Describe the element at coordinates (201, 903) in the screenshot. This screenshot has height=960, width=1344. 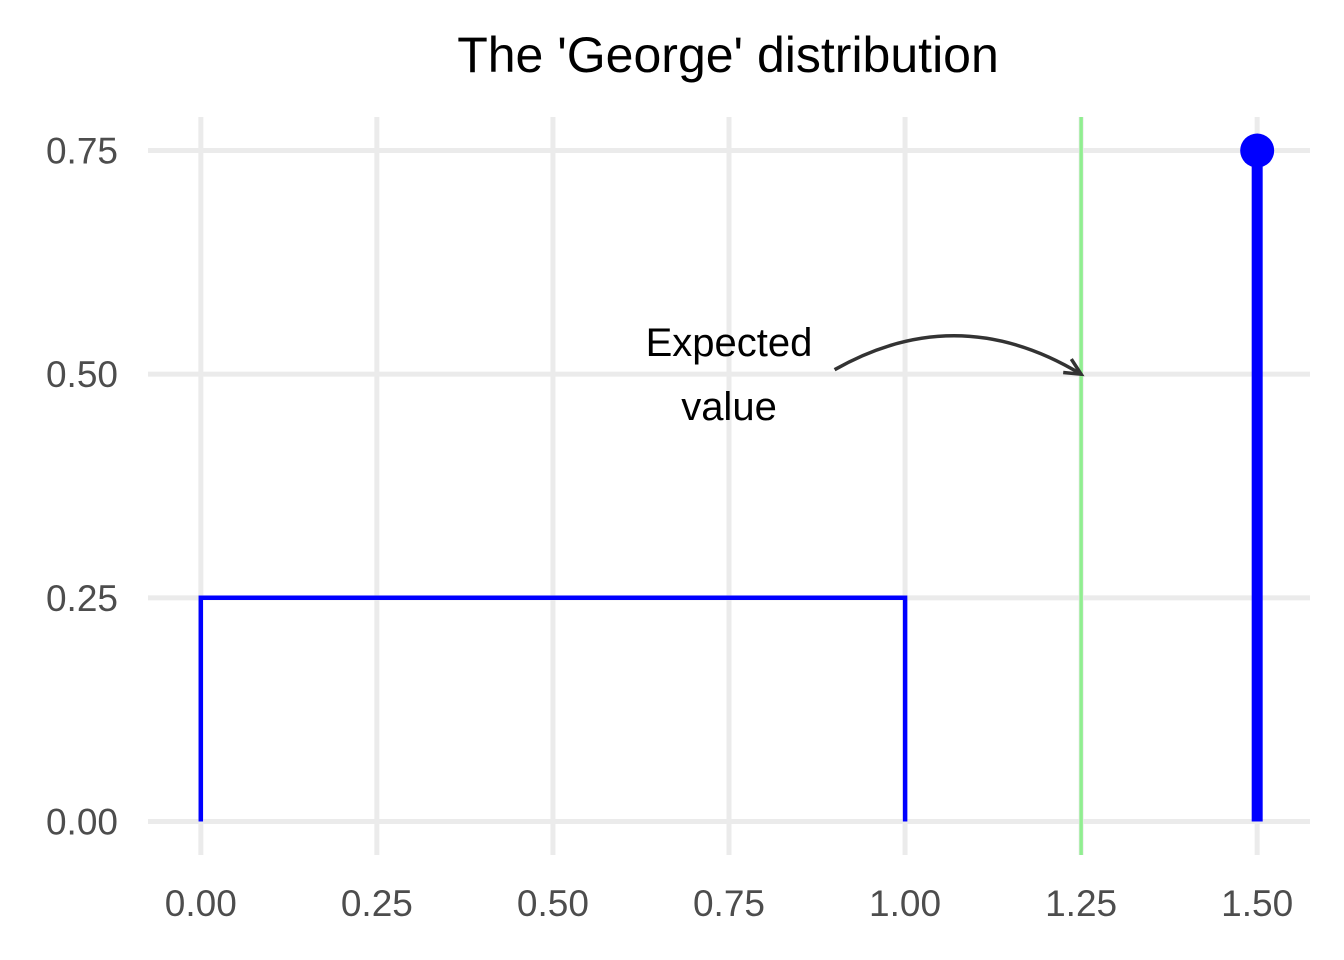
I see `x-tick-label: 0.00` at that location.